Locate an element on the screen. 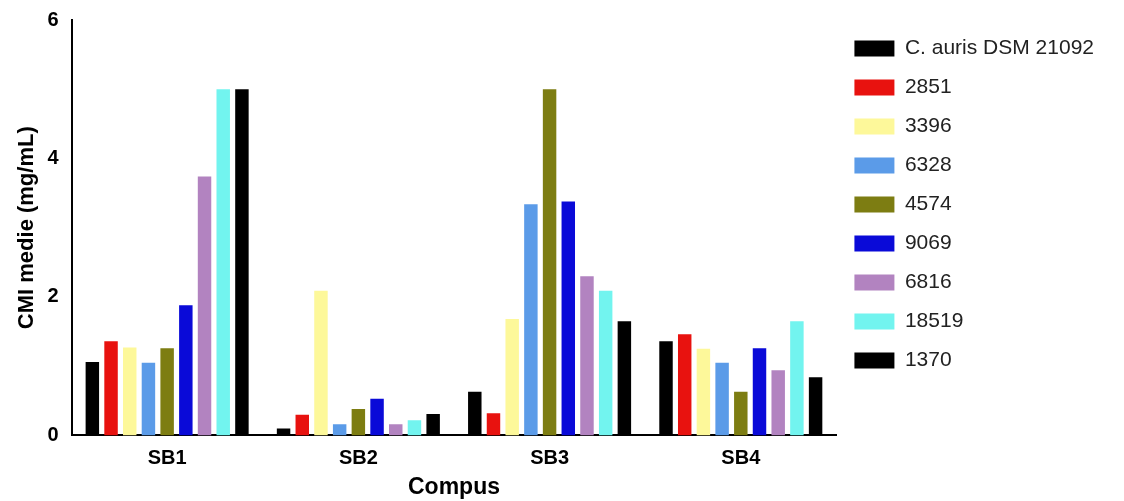 The width and height of the screenshot is (1124, 501). legend-label: 4574 is located at coordinates (928, 203).